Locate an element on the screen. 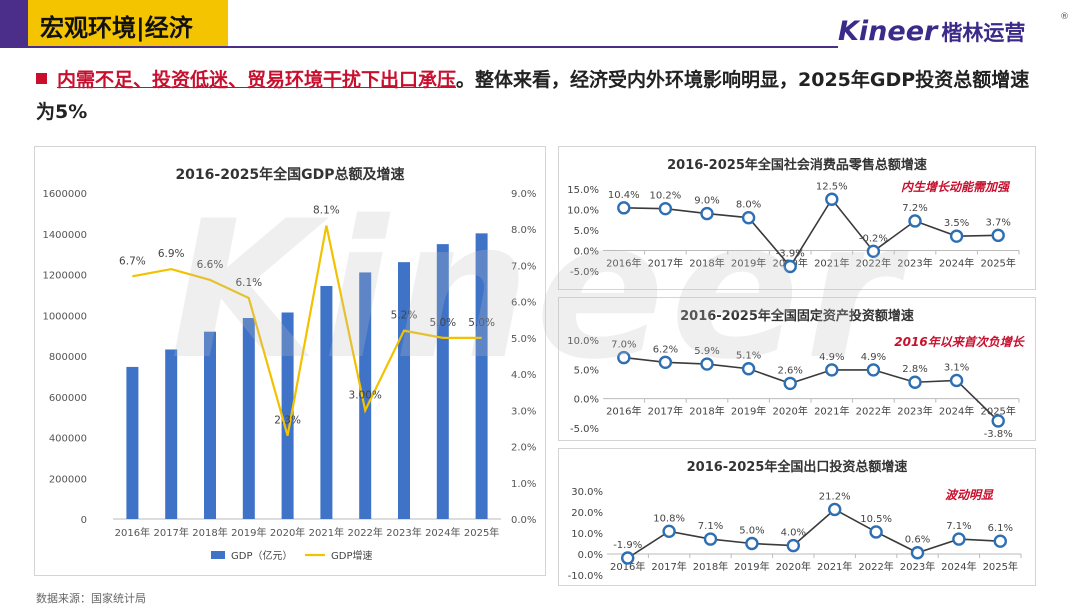 Image resolution: width=1080 pixels, height=608 pixels. x-tick-label: 2020年 is located at coordinates (287, 532).